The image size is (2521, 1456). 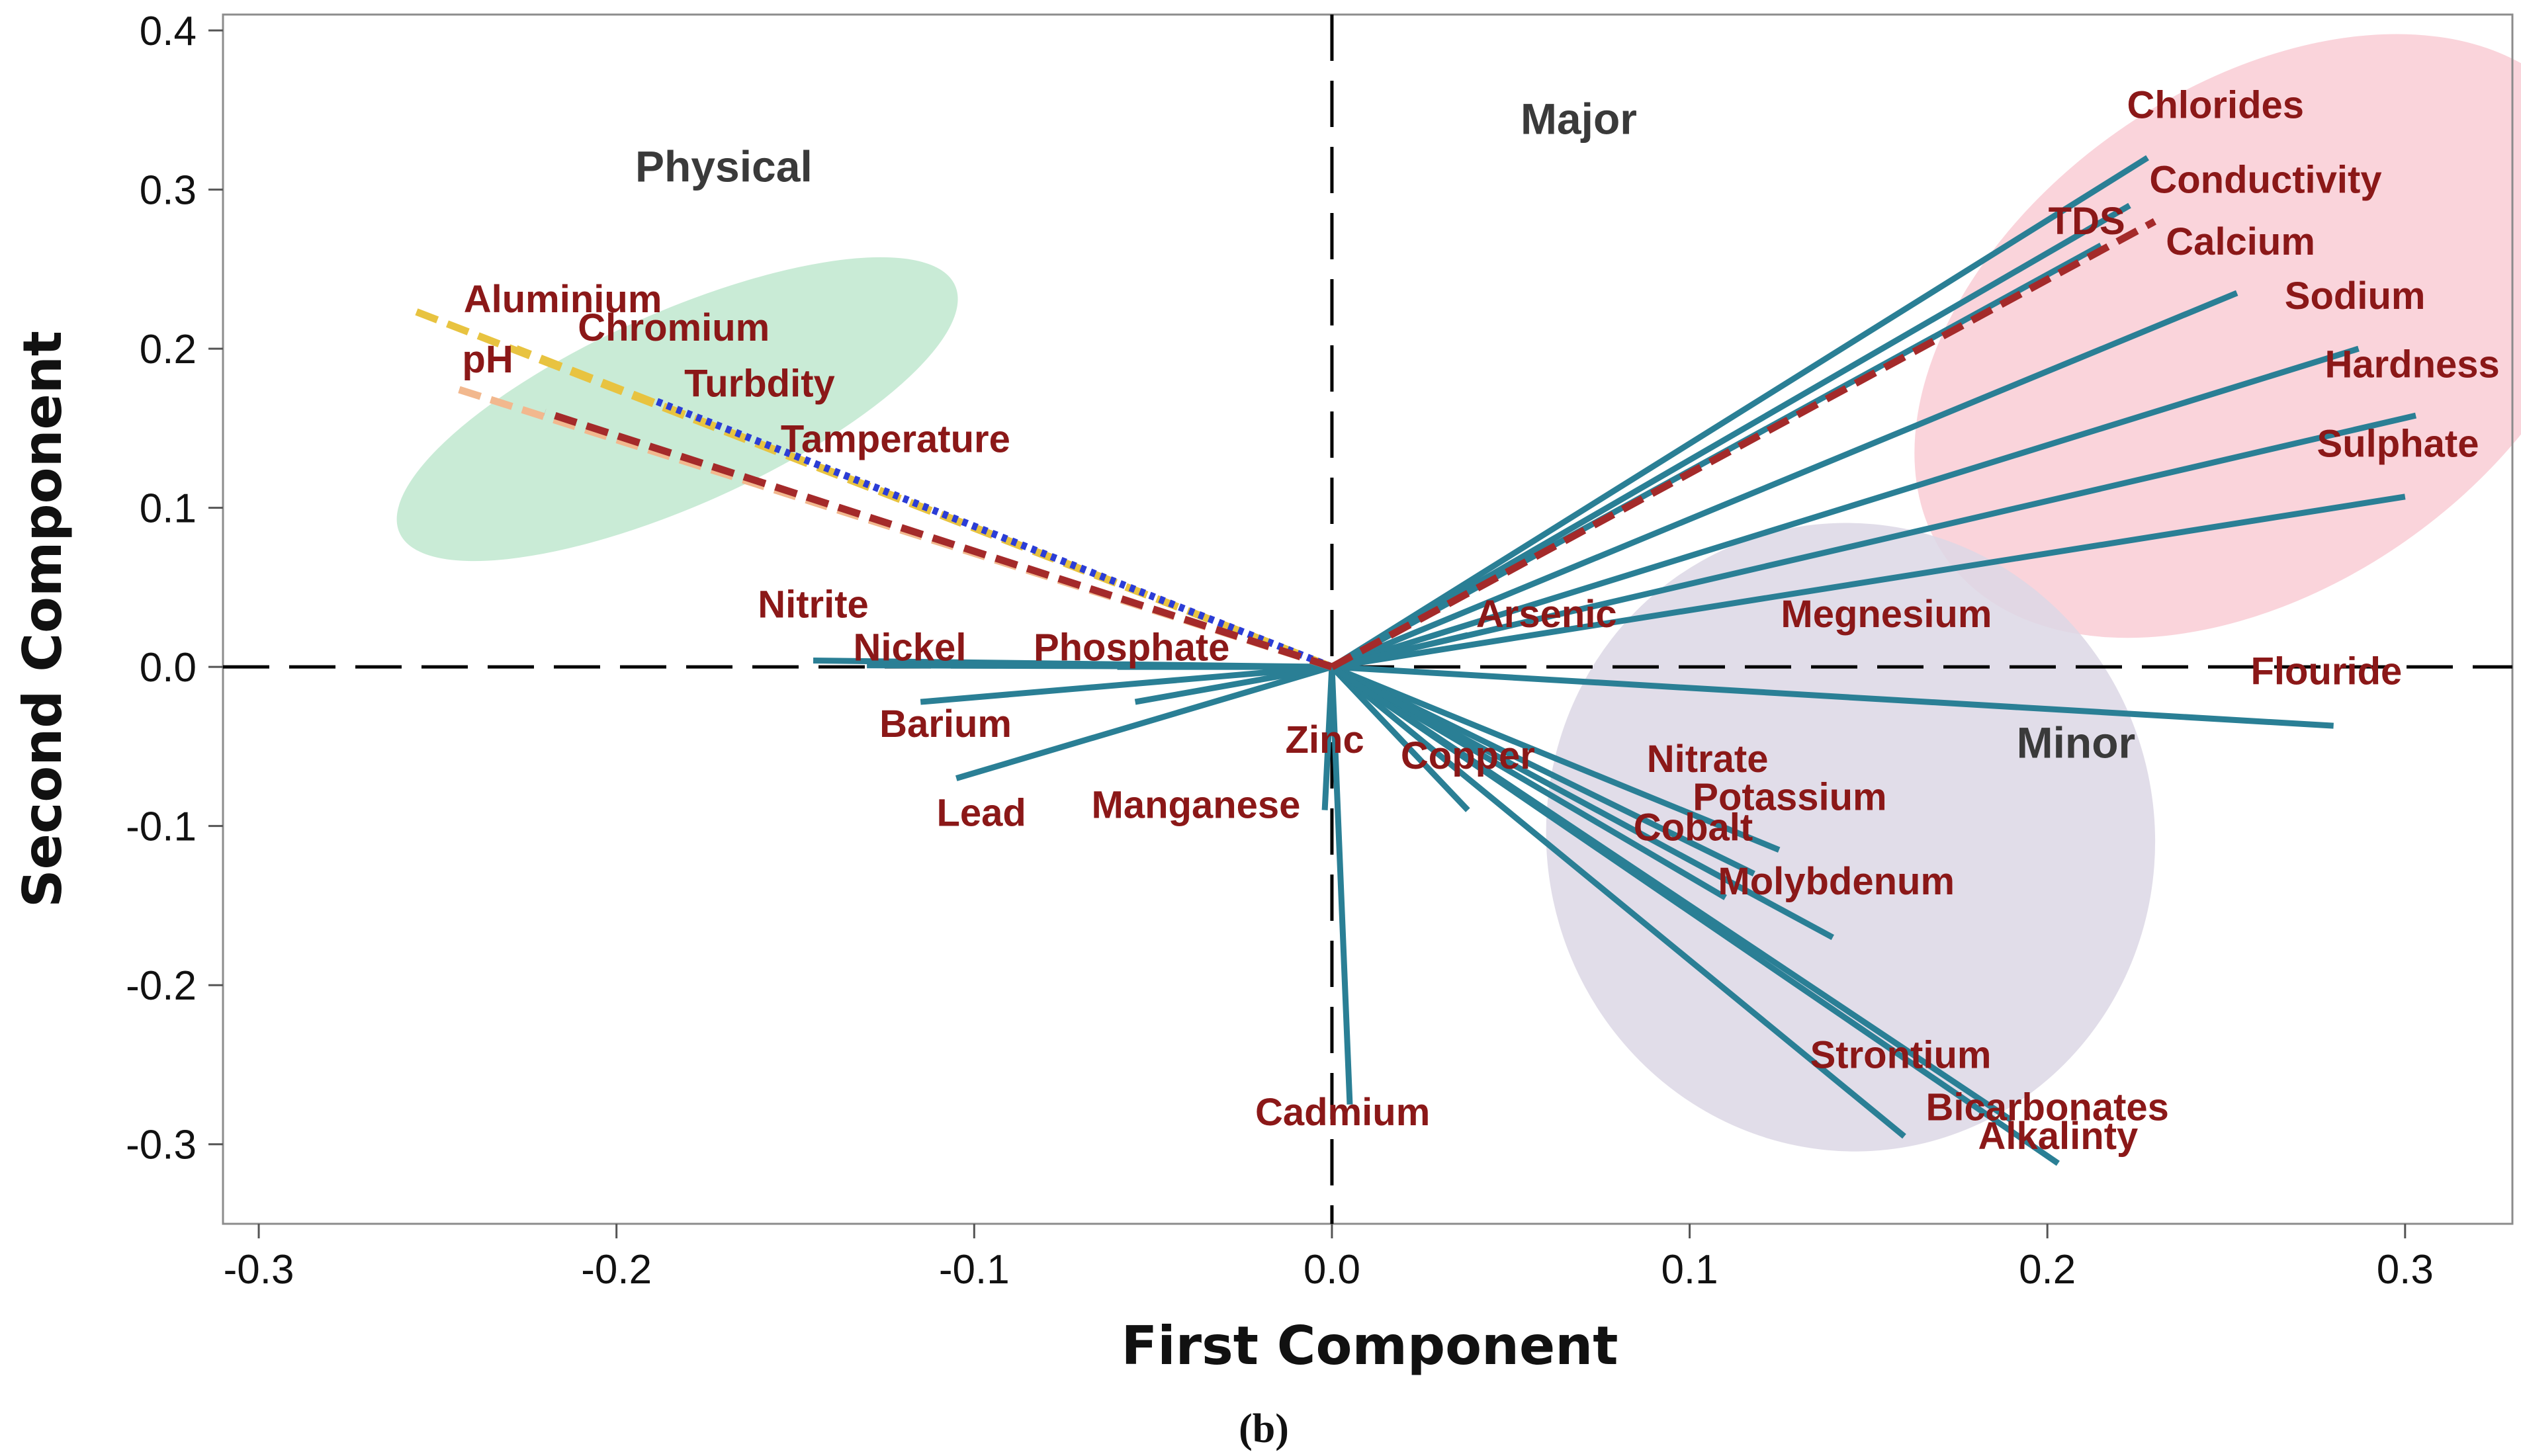 What do you see at coordinates (1400, 738) in the screenshot?
I see `vector-copper` at bounding box center [1400, 738].